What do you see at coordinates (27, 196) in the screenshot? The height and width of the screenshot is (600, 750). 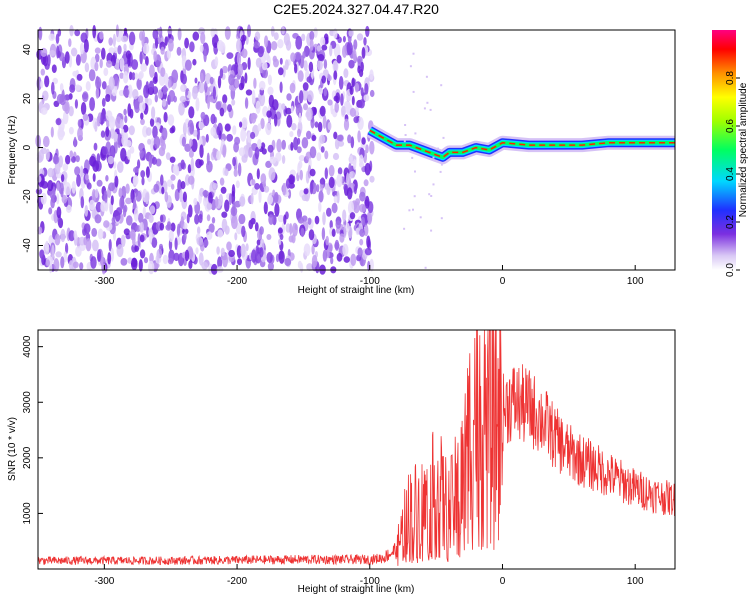 I see `heatmap-y-tick-label: -20` at bounding box center [27, 196].